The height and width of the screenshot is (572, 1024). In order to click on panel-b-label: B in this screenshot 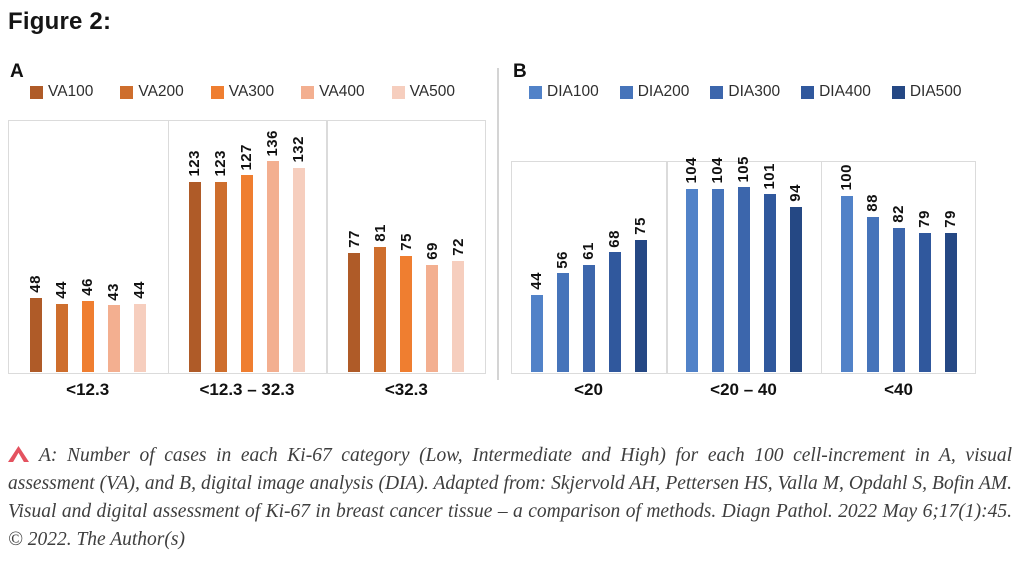, I will do `click(520, 71)`.